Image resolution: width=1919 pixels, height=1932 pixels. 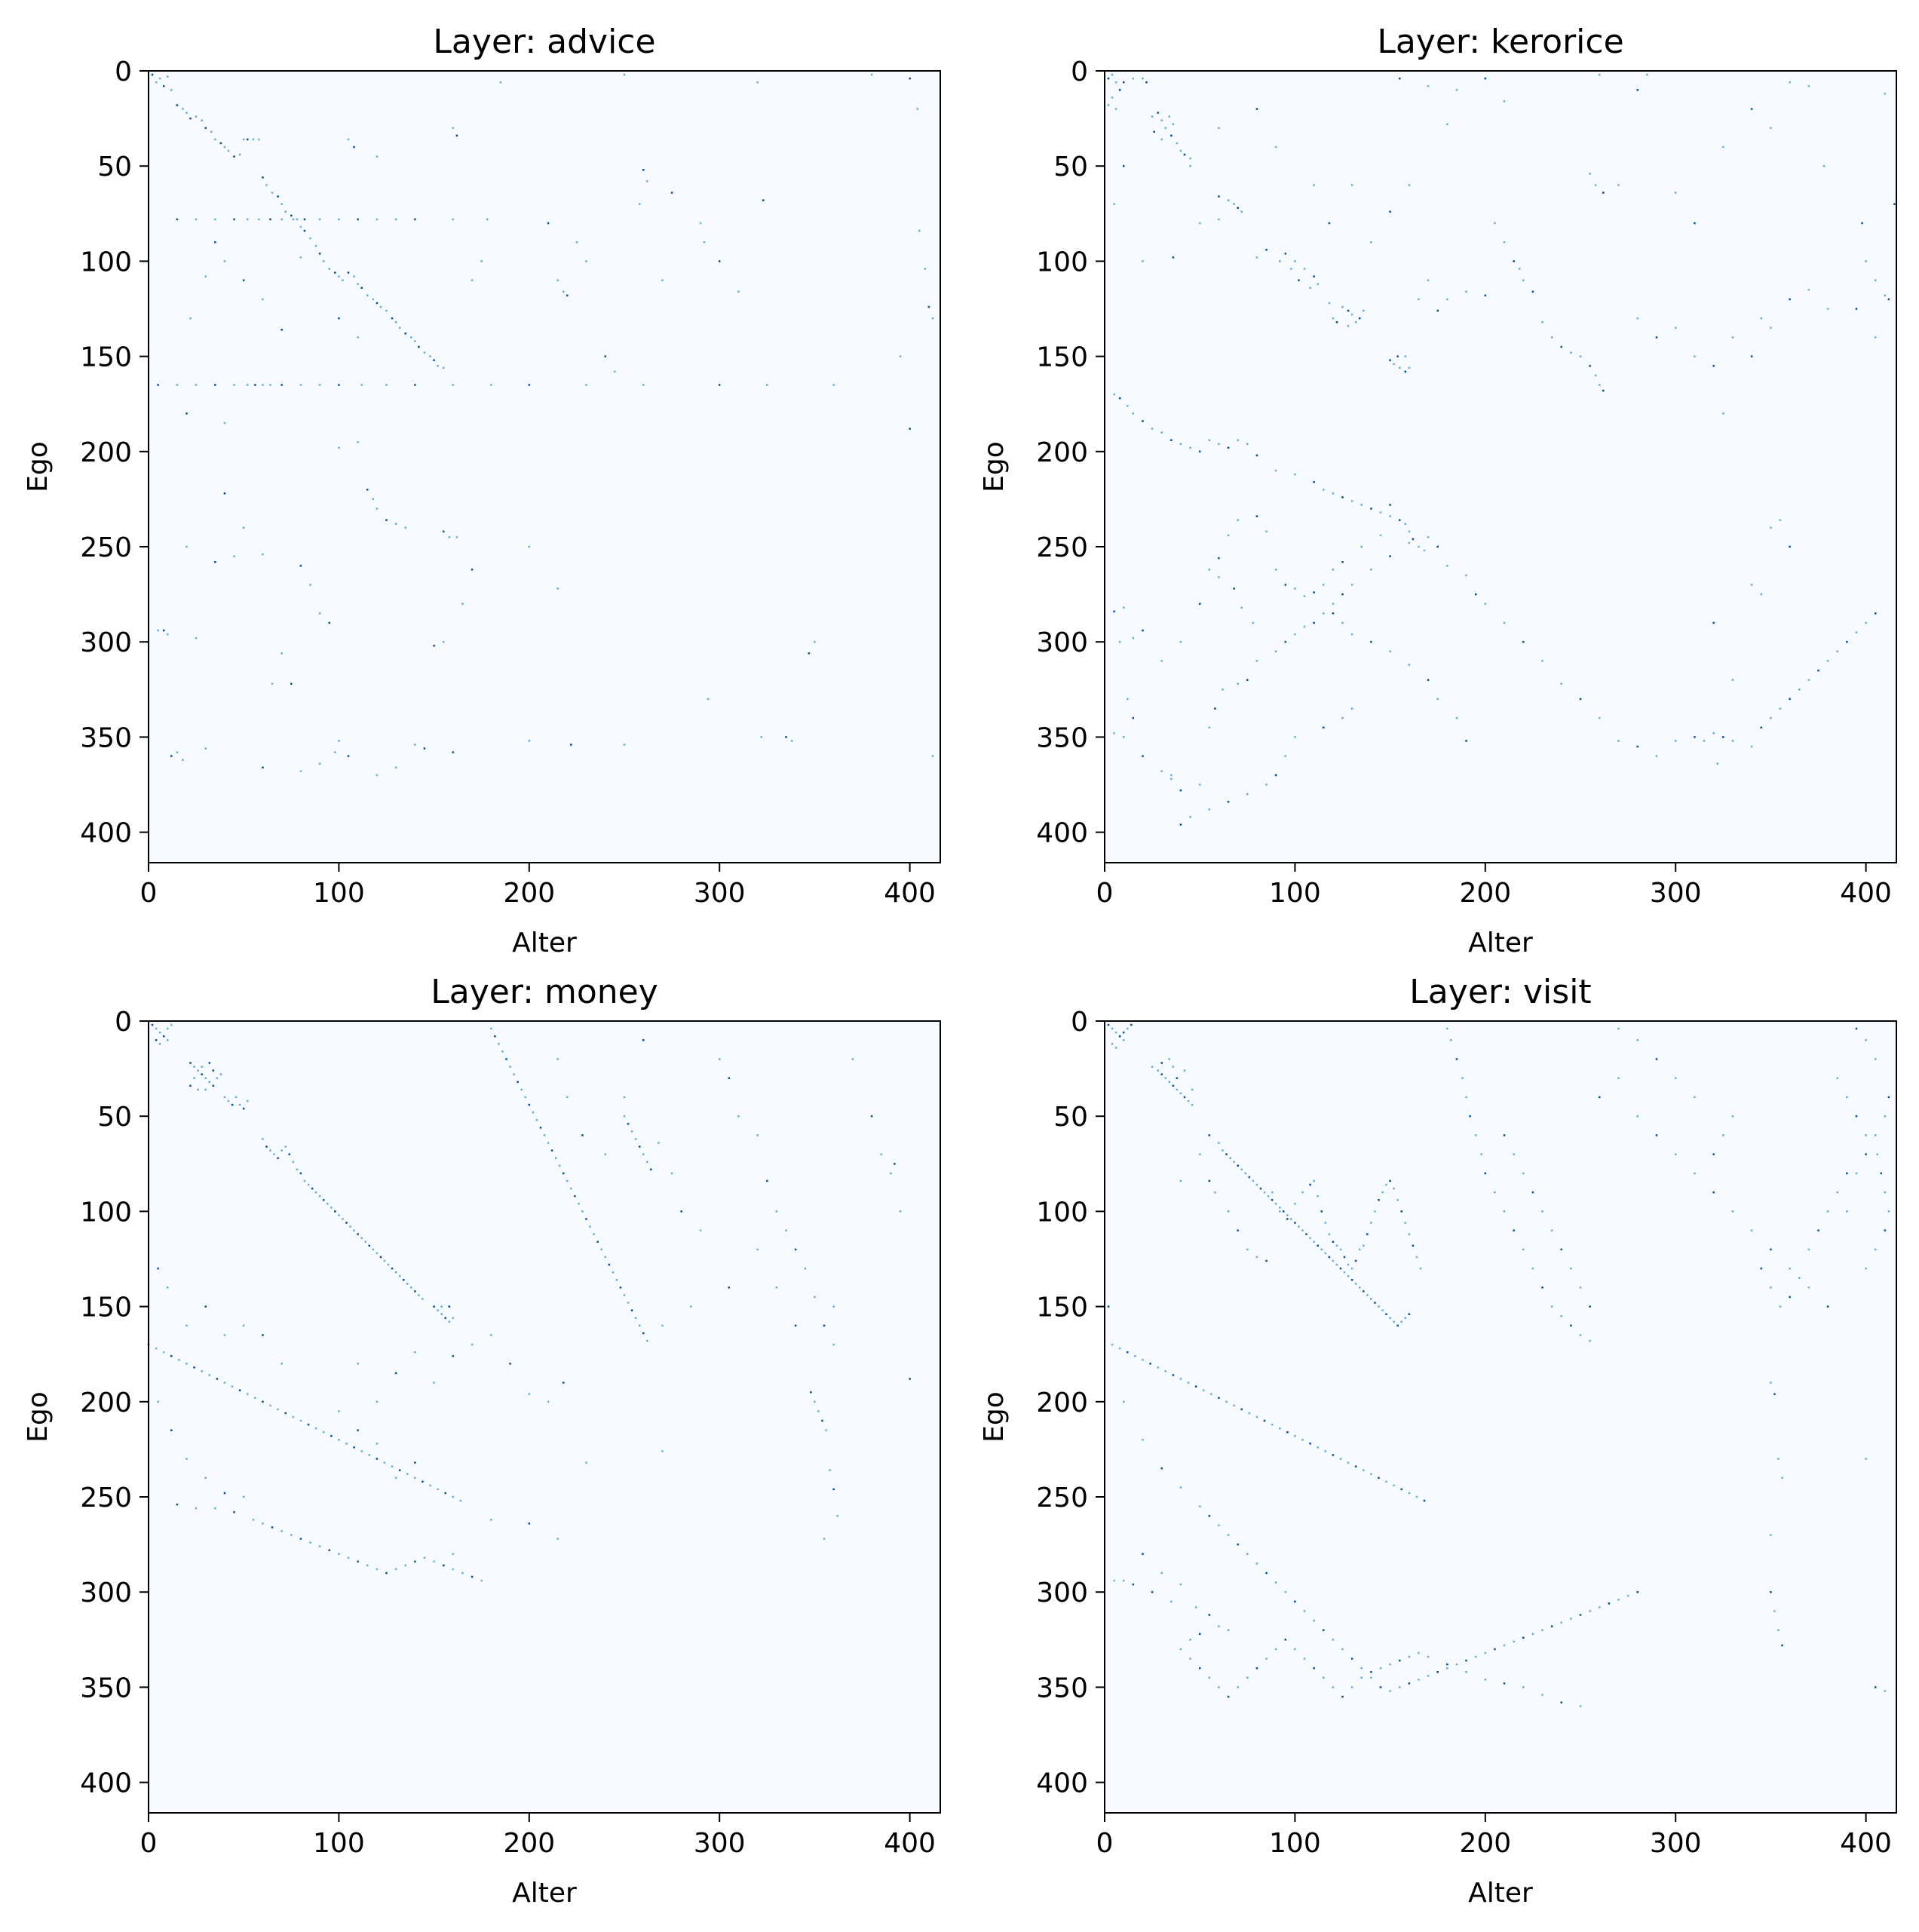 I want to click on y-axis-label: Ego, so click(x=994, y=1417).